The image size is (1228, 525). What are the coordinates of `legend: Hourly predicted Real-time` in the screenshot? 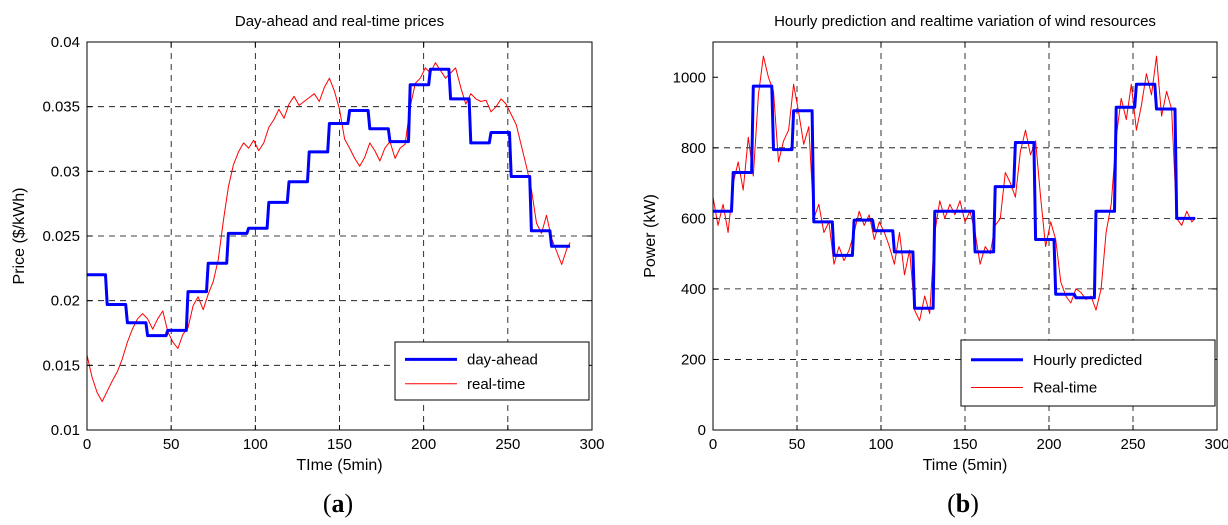 It's located at (1088, 373).